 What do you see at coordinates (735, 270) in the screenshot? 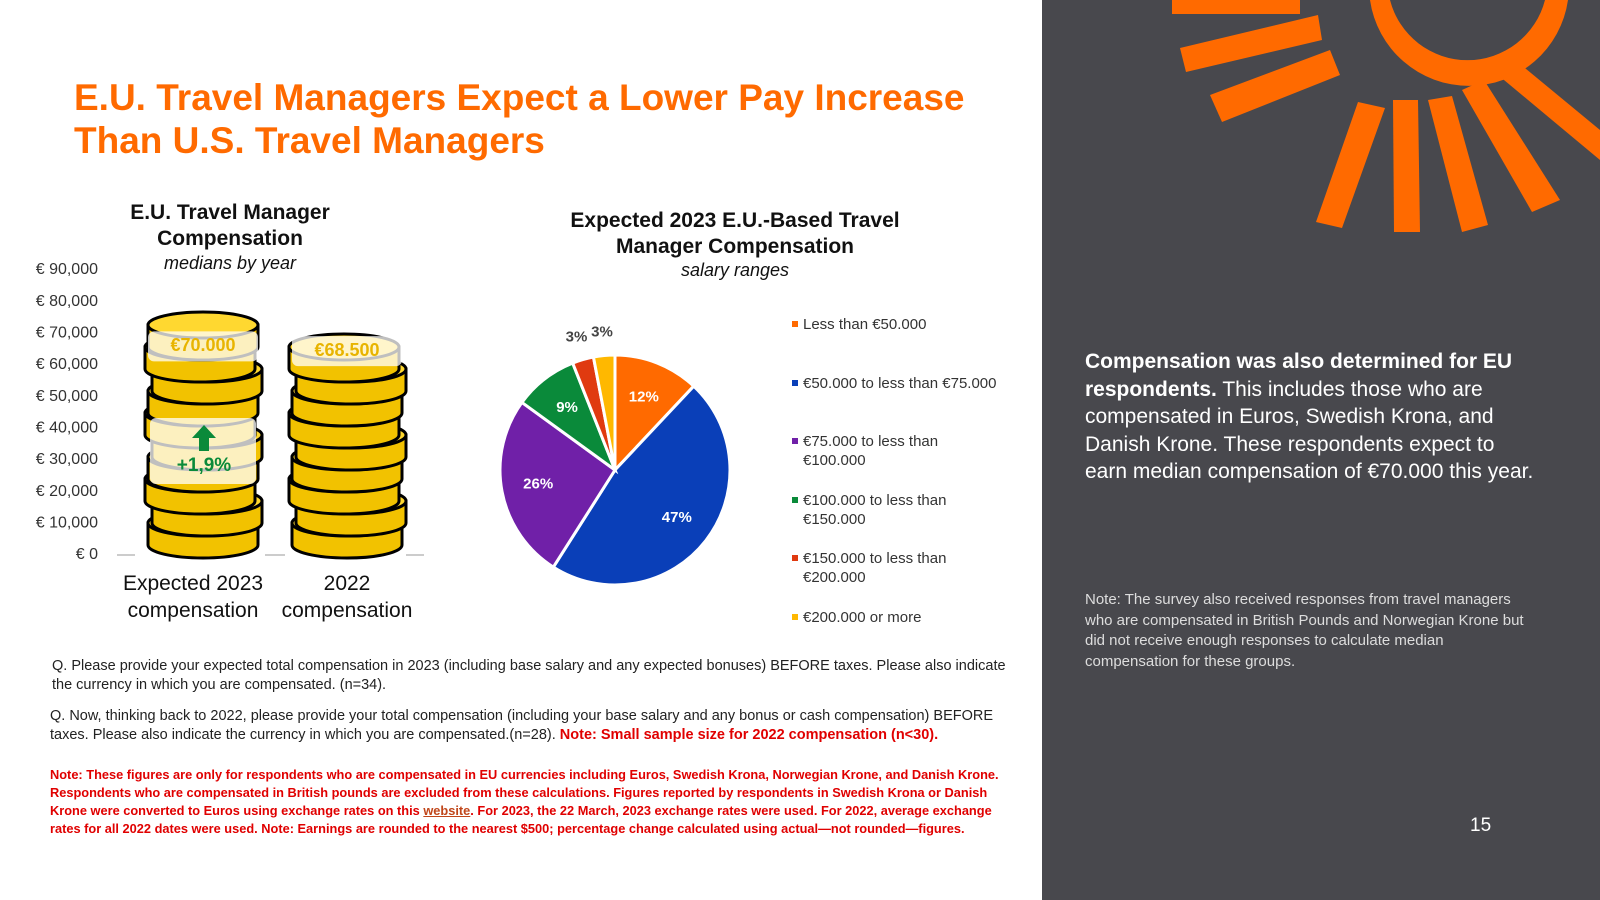
I see `pie-chart-subtitle: salary ranges` at bounding box center [735, 270].